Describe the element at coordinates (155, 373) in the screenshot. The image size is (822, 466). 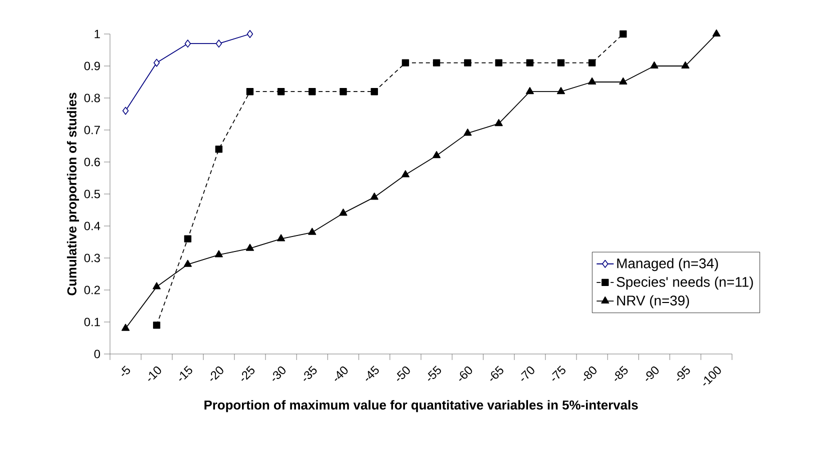
I see `x-tick-label: -10` at that location.